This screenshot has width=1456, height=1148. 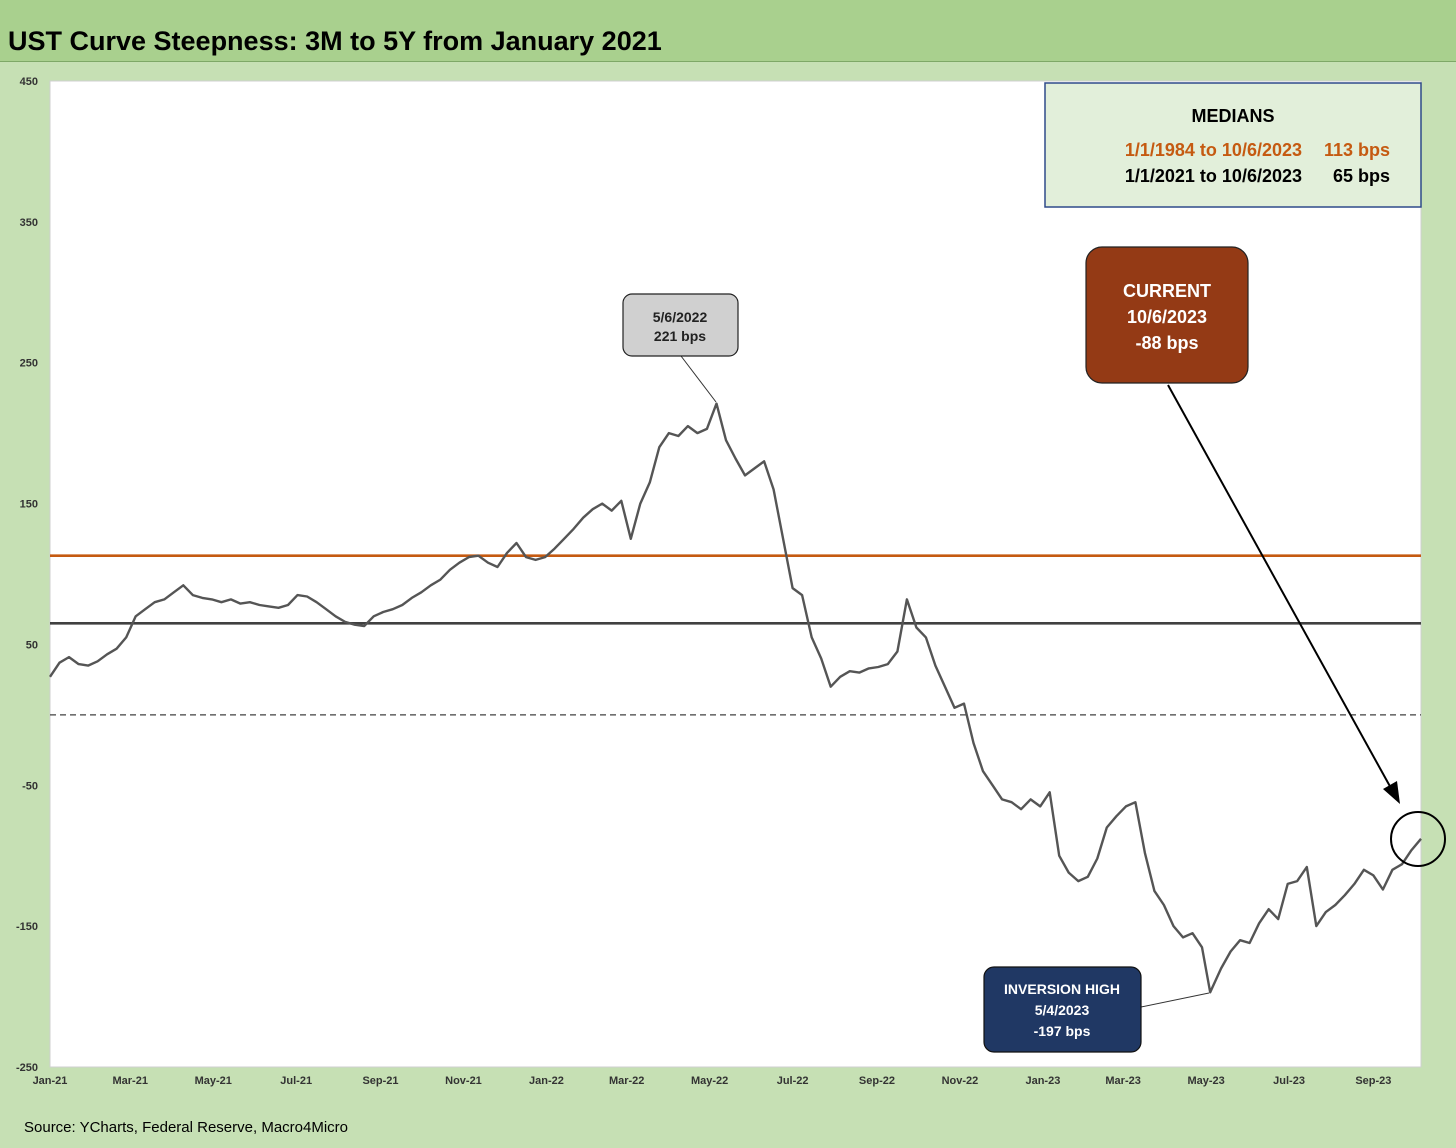 I want to click on x-tick-label: Sep-23, so click(x=1373, y=1081).